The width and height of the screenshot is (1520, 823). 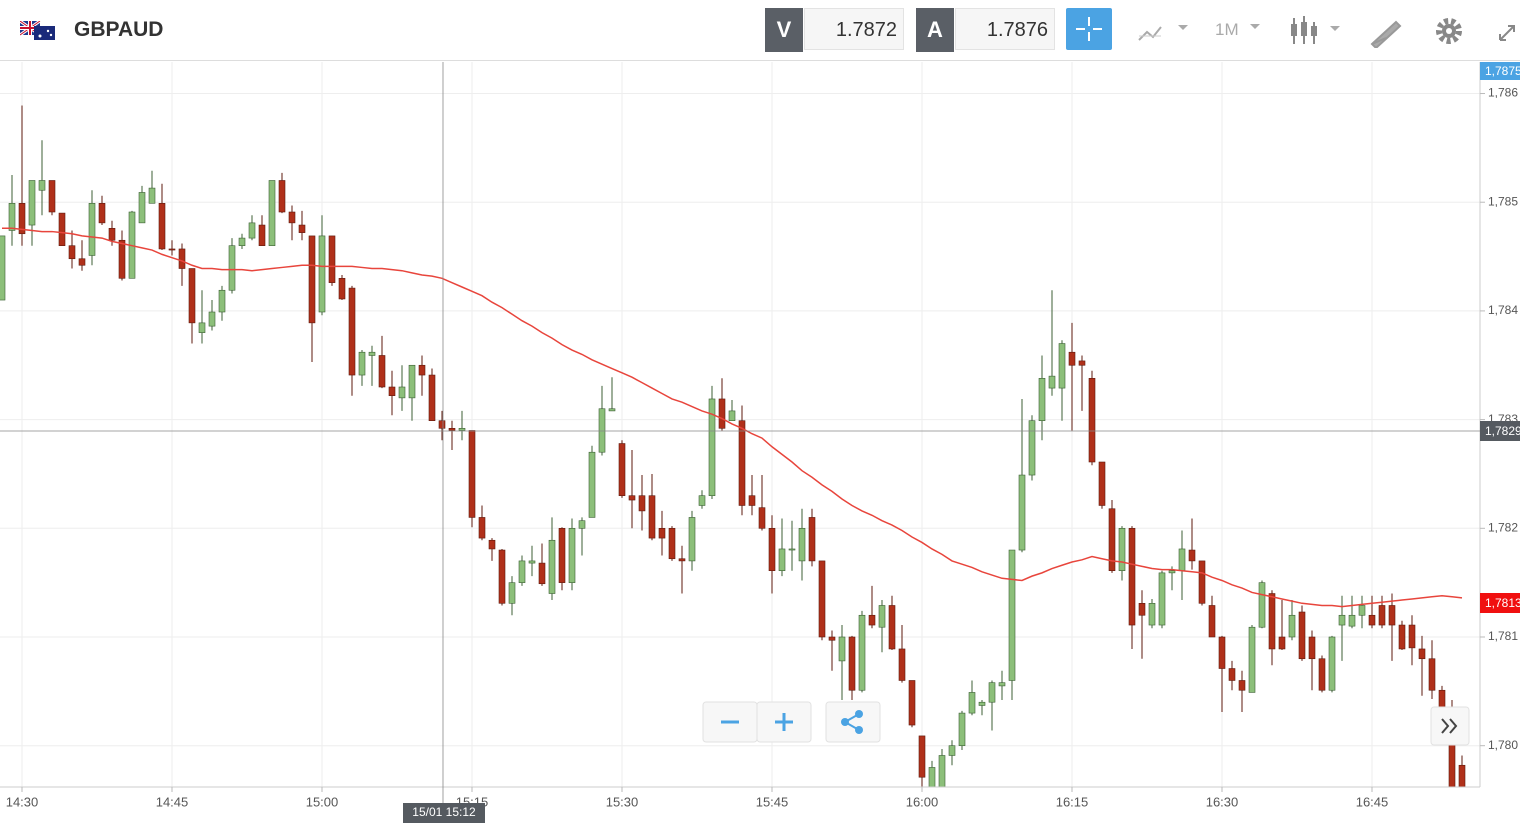 What do you see at coordinates (935, 30) in the screenshot?
I see `ask-label: A` at bounding box center [935, 30].